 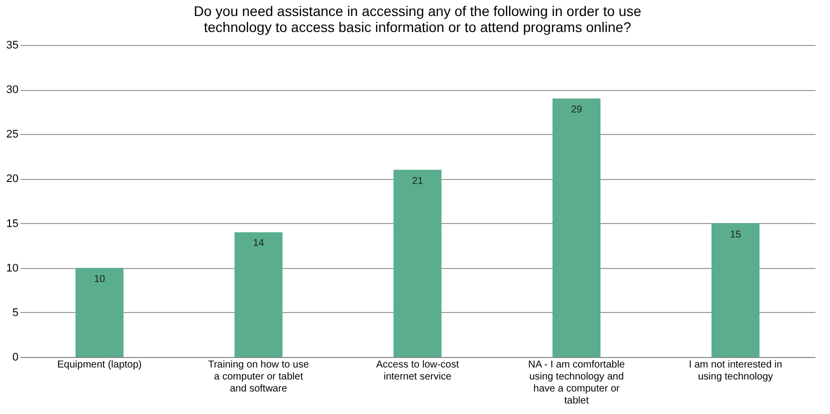 What do you see at coordinates (12, 46) in the screenshot?
I see `y-tick-label: 35` at bounding box center [12, 46].